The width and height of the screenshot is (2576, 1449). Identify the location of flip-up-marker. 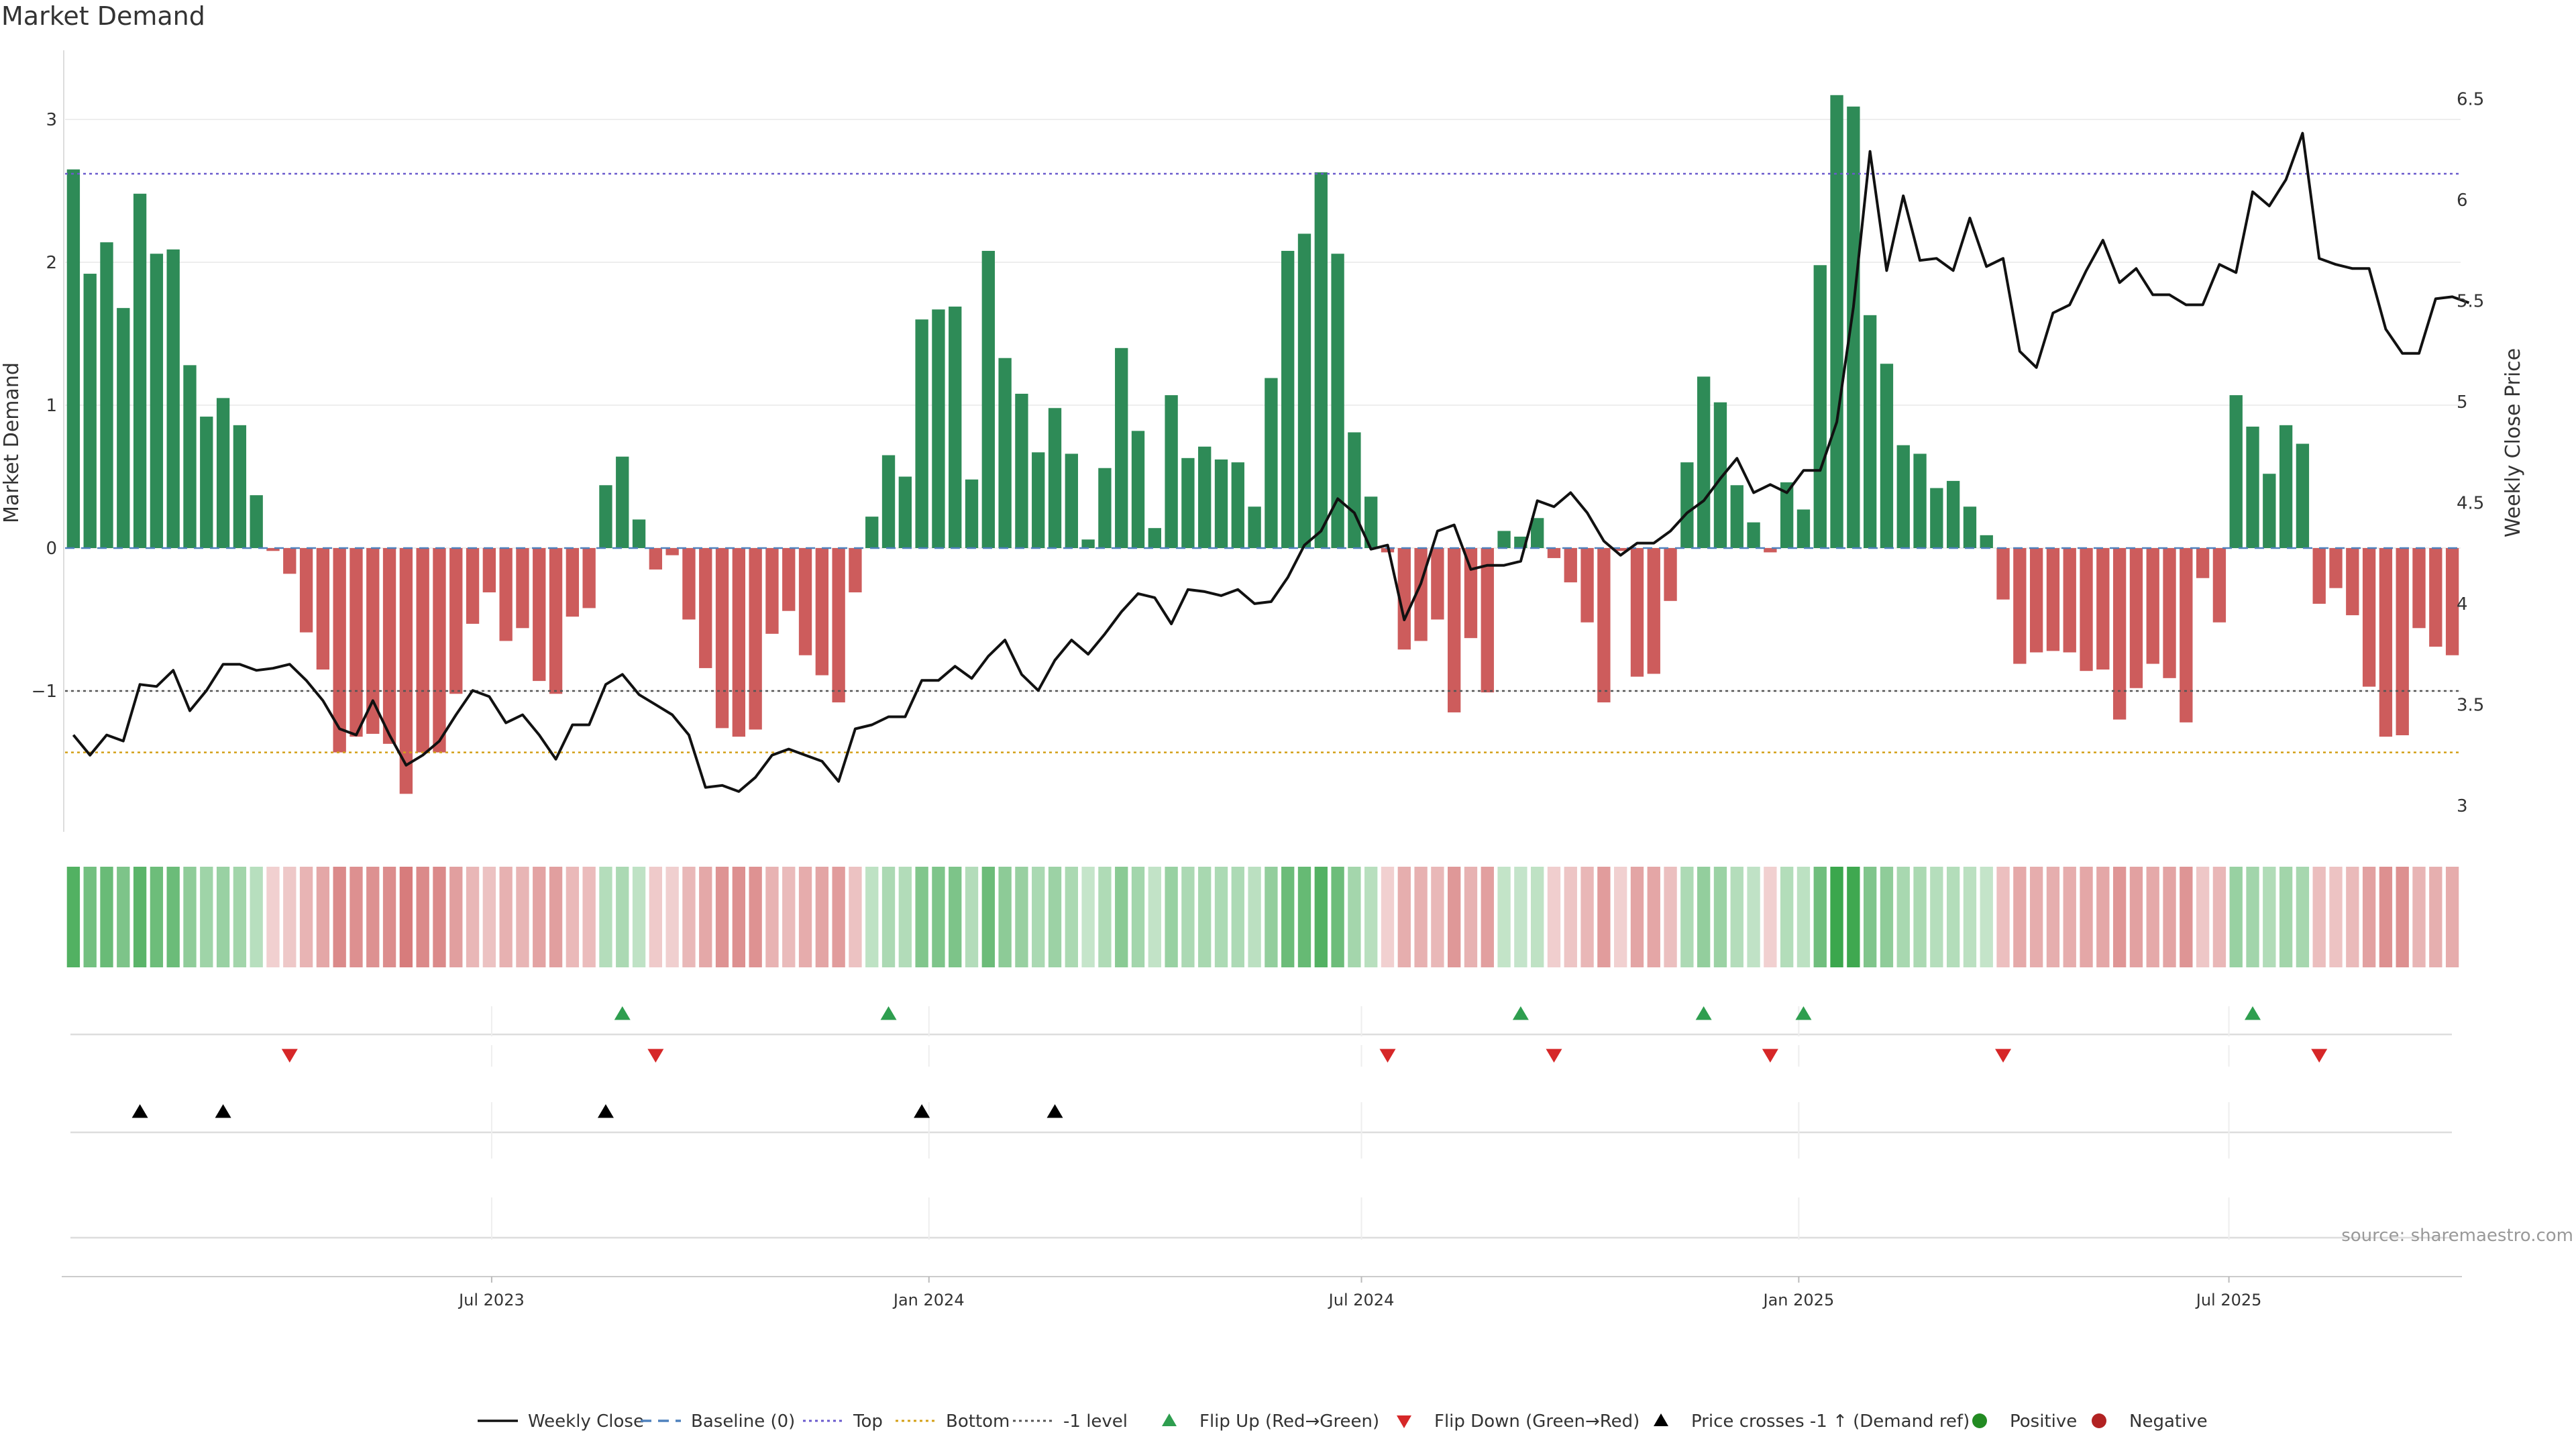
(1520, 1013).